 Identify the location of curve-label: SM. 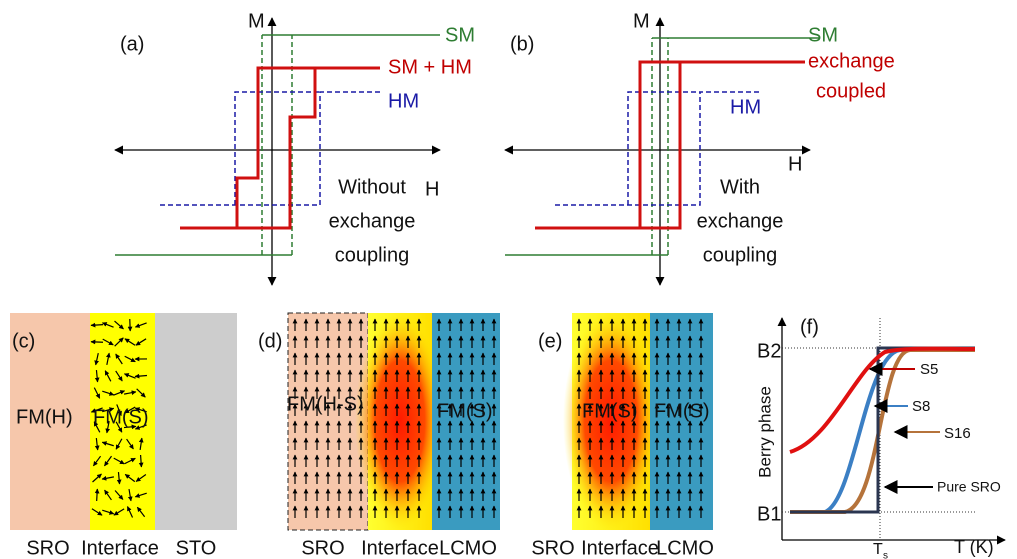
(460, 35).